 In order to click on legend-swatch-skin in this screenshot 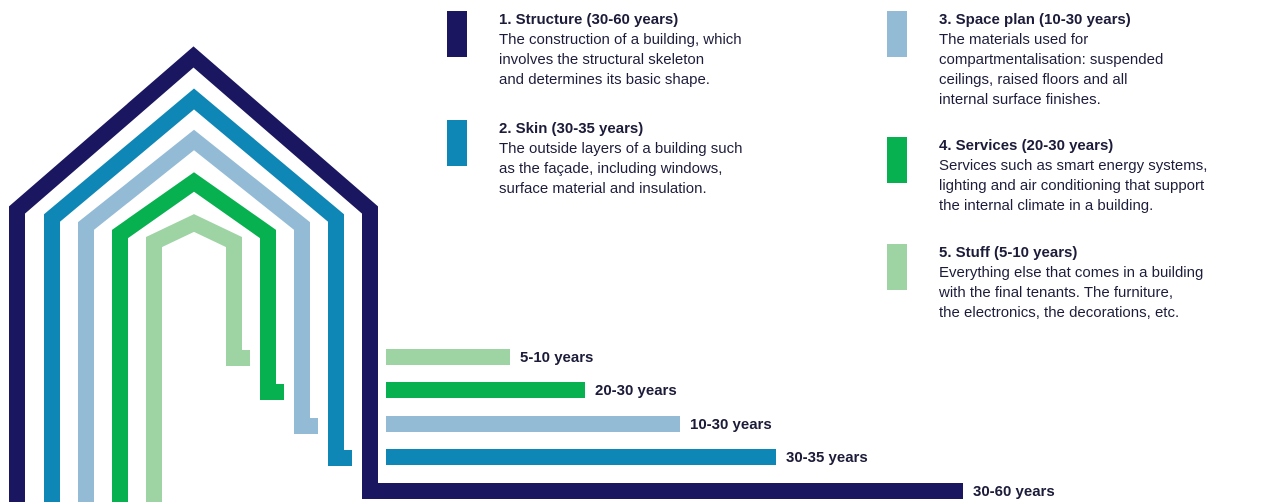, I will do `click(457, 143)`.